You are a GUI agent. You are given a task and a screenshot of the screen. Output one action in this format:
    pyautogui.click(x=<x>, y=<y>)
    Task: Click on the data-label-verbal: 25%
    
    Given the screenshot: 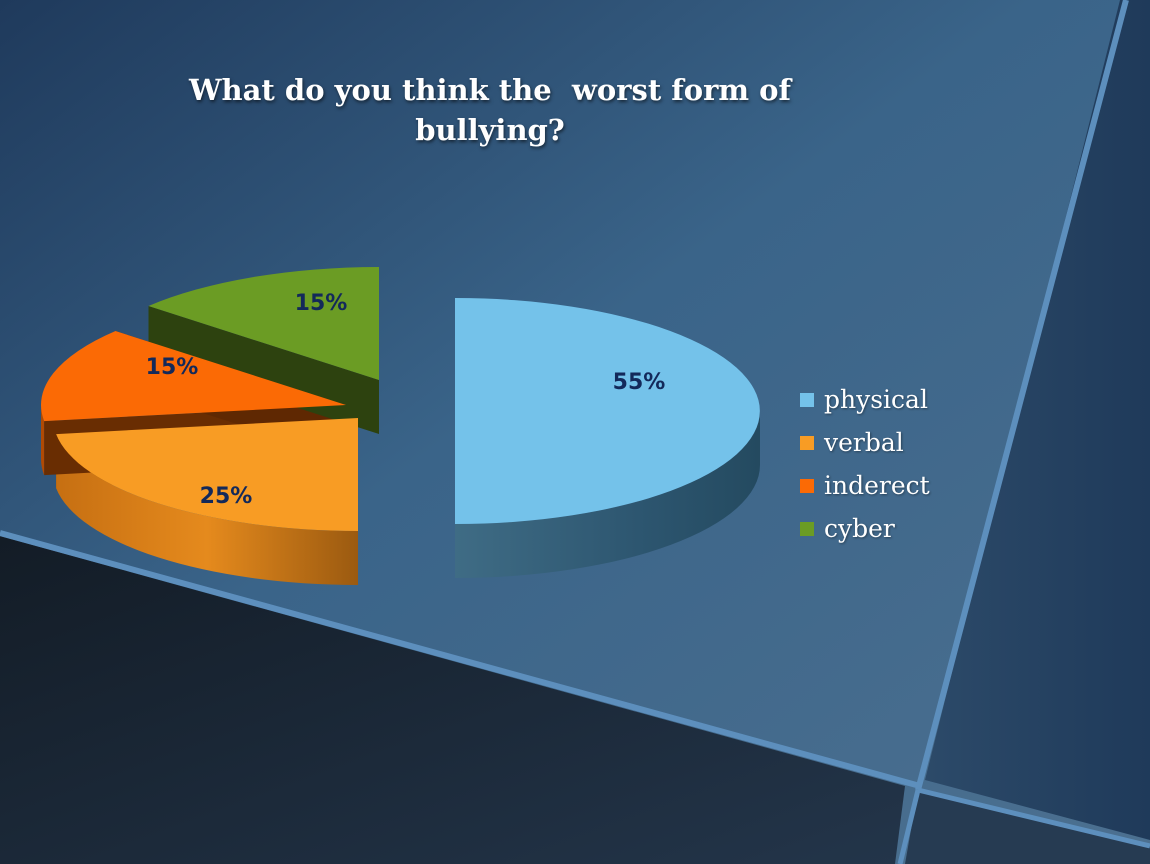 What is the action you would take?
    pyautogui.click(x=226, y=496)
    